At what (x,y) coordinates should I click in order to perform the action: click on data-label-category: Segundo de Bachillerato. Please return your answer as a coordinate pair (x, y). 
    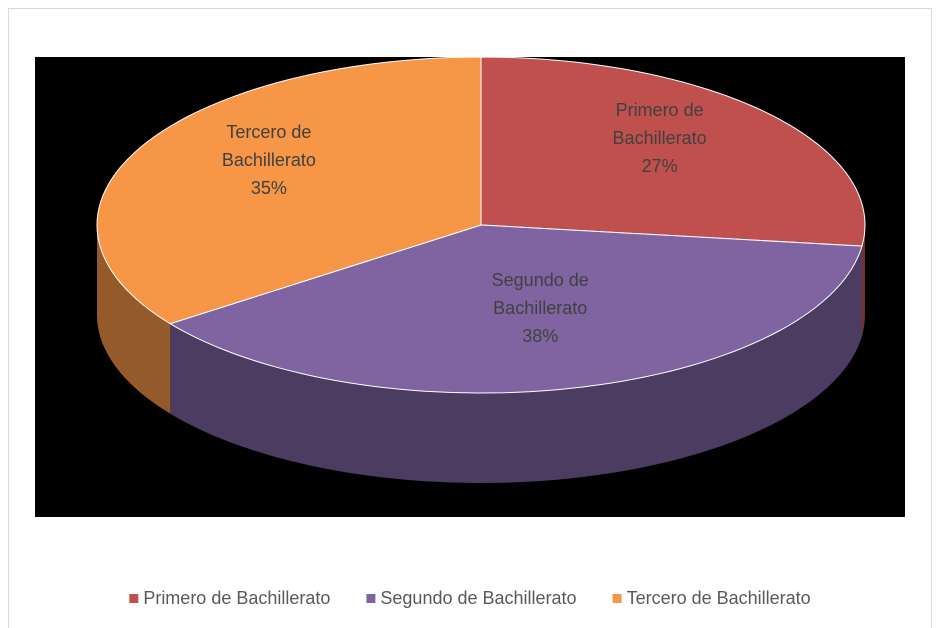
    Looking at the image, I should click on (540, 293).